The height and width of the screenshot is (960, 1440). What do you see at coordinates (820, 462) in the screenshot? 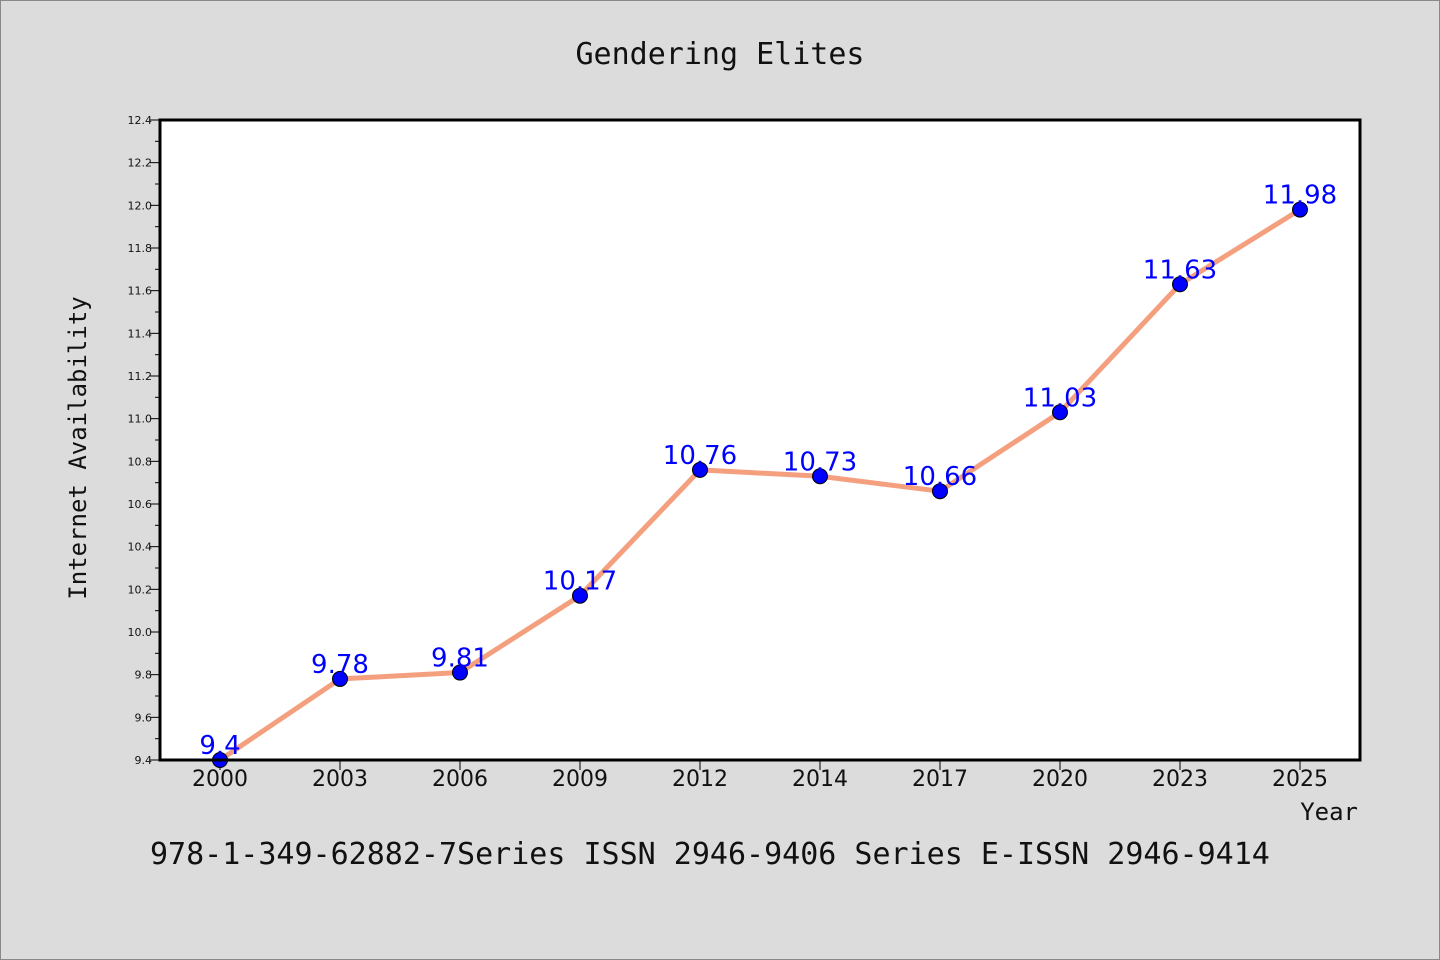
I see `data-label: 10.73` at bounding box center [820, 462].